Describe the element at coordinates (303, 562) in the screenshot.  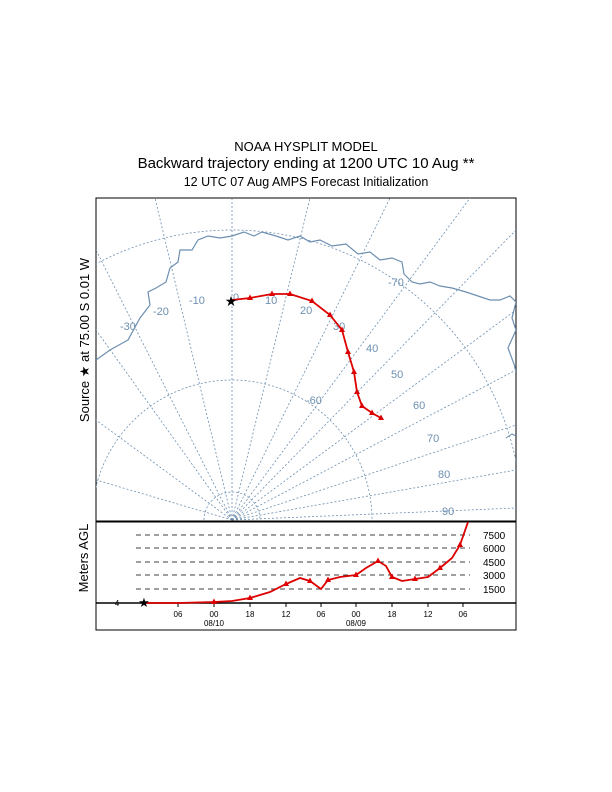
I see `height-reference-lines` at that location.